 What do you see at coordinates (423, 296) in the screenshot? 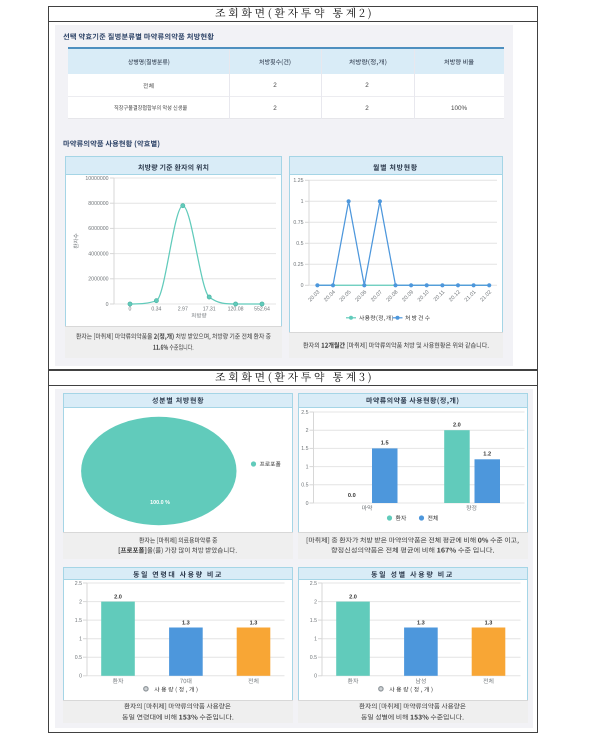
I see `svg-text: 20.10` at bounding box center [423, 296].